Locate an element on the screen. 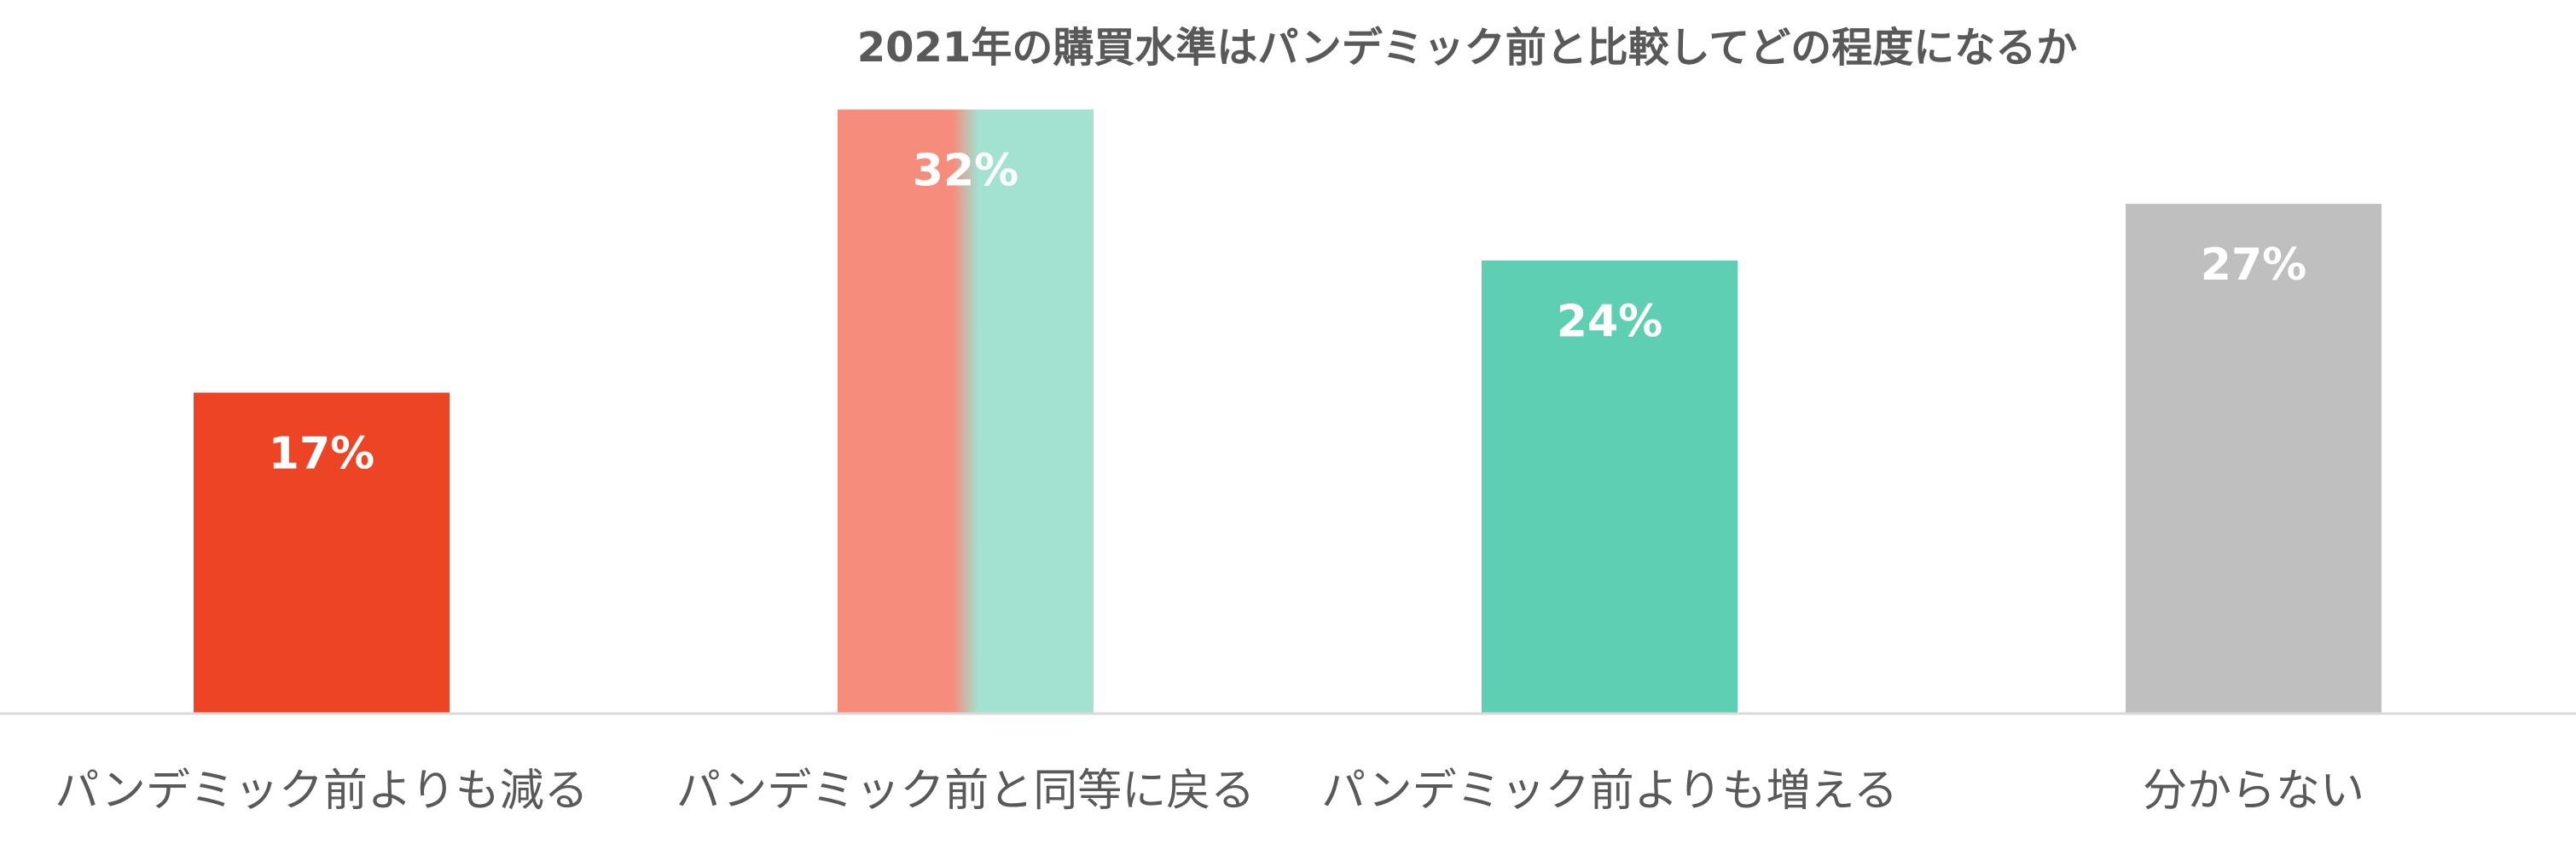 This screenshot has height=844, width=2576. data-label-3: 24% is located at coordinates (1609, 323).